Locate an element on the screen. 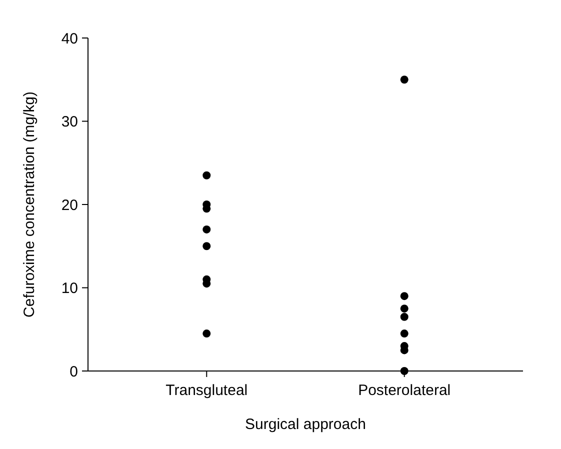  y-tick-label: 10 is located at coordinates (69, 288).